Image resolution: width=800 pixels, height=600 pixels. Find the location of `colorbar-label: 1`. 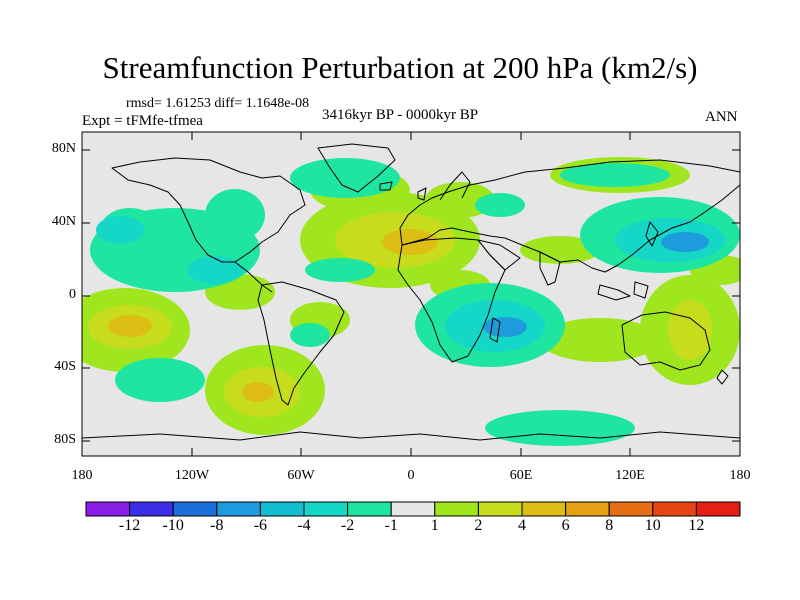

colorbar-label: 1 is located at coordinates (434, 525).